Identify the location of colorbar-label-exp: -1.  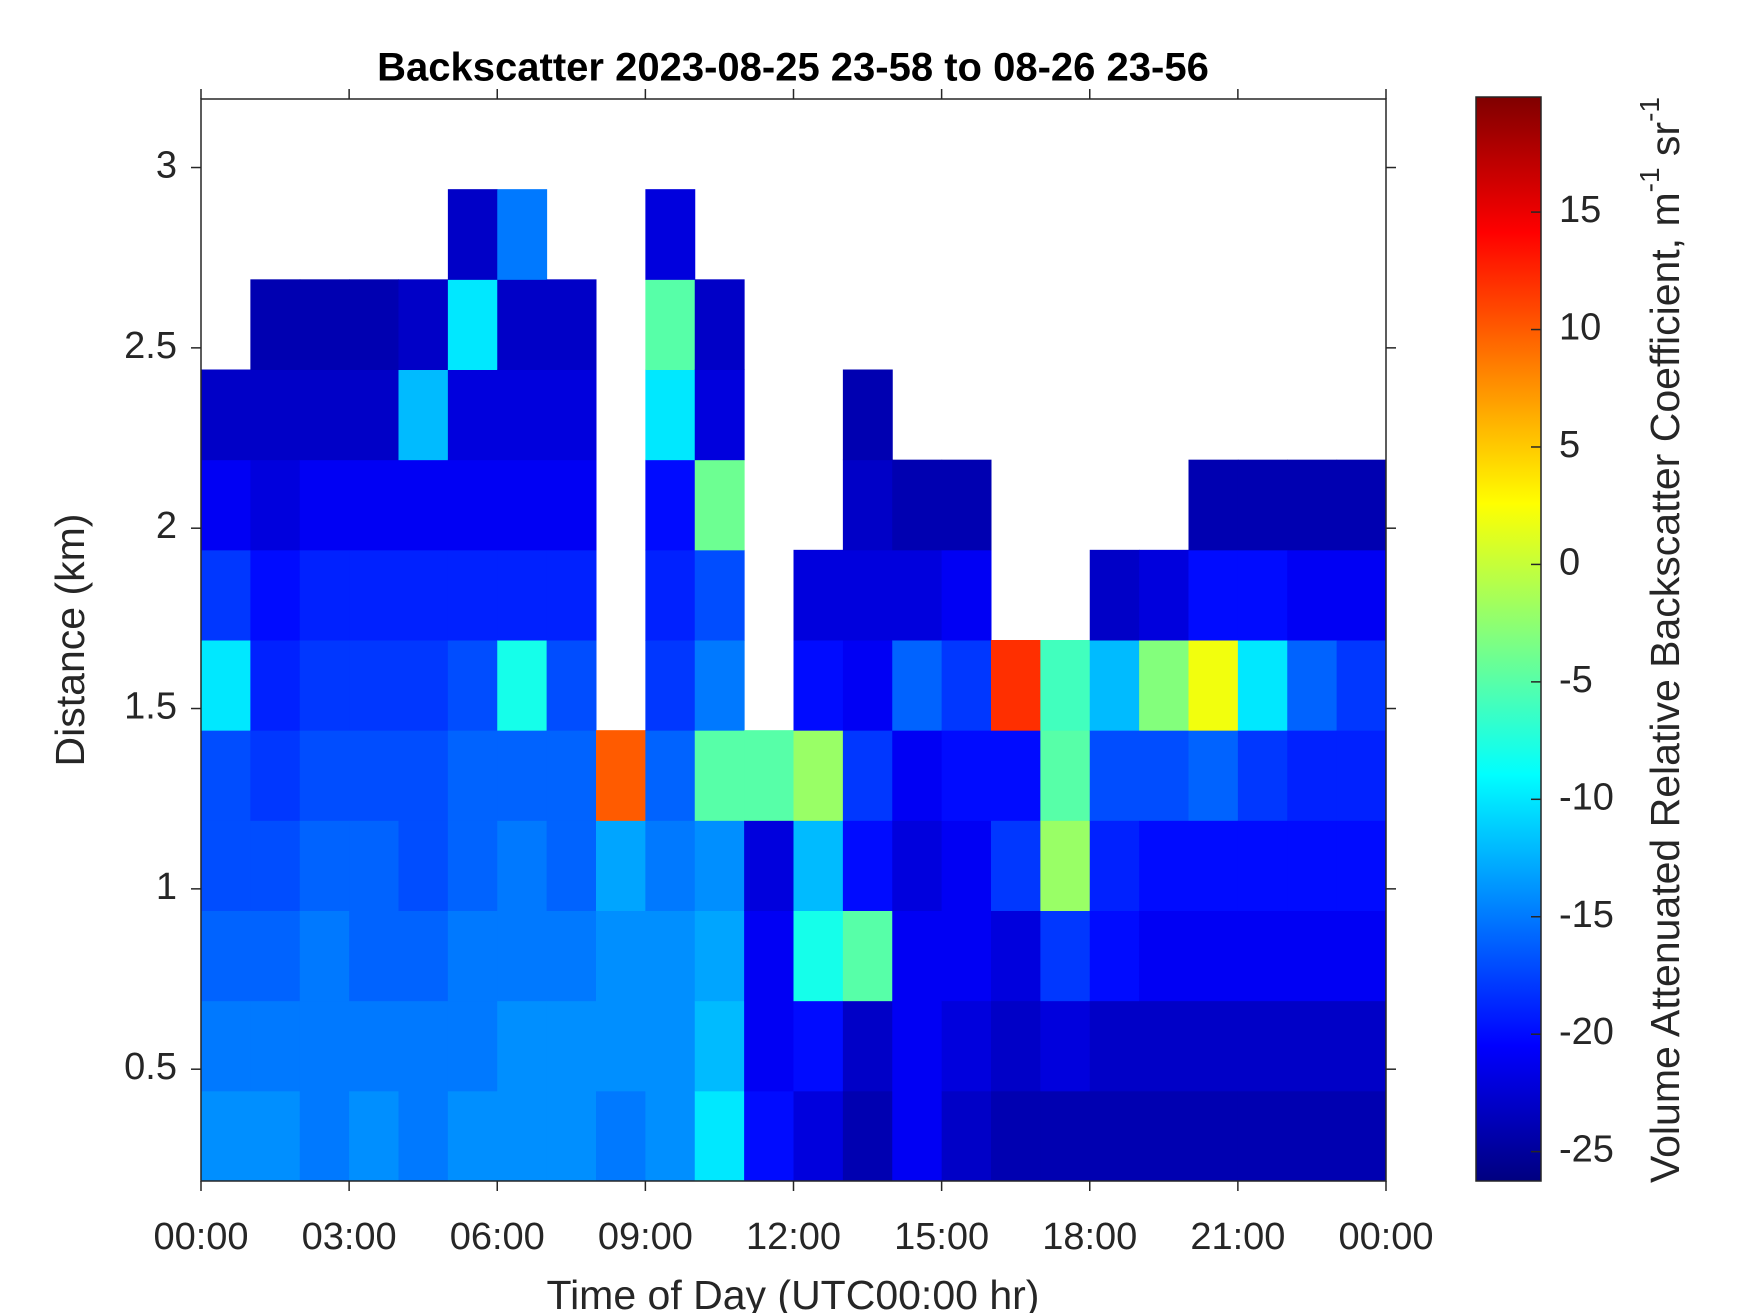
(1649, 179).